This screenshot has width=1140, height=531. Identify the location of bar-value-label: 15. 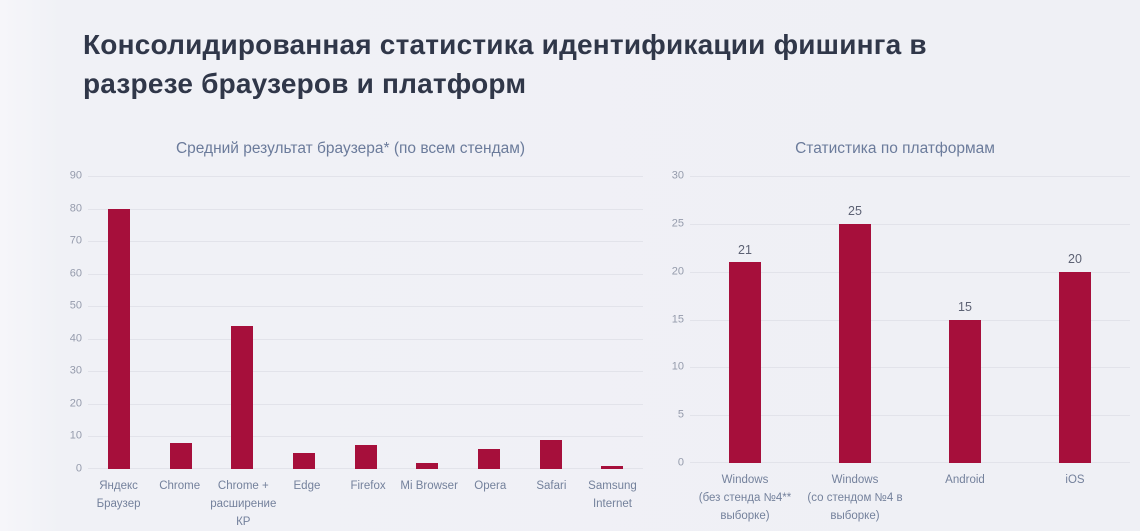
(965, 307).